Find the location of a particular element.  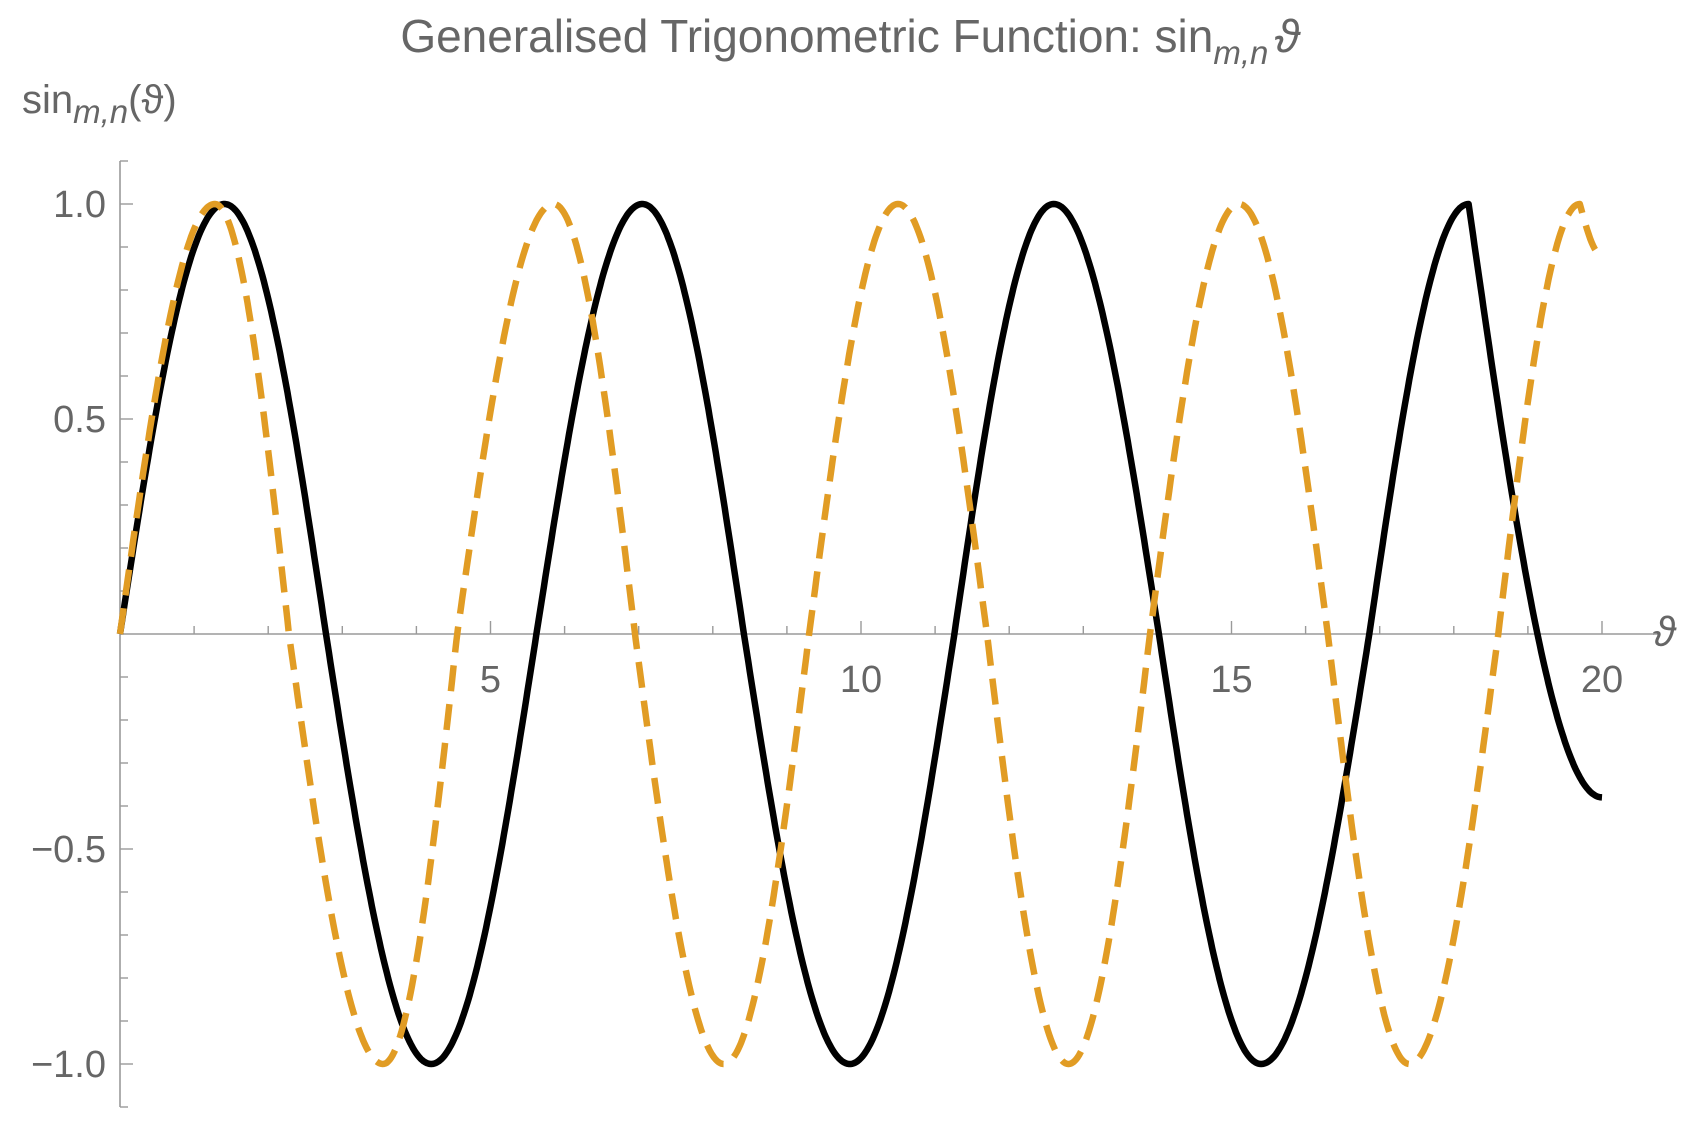

y-axis-label-tail: (ϑ) is located at coordinates (152, 100).